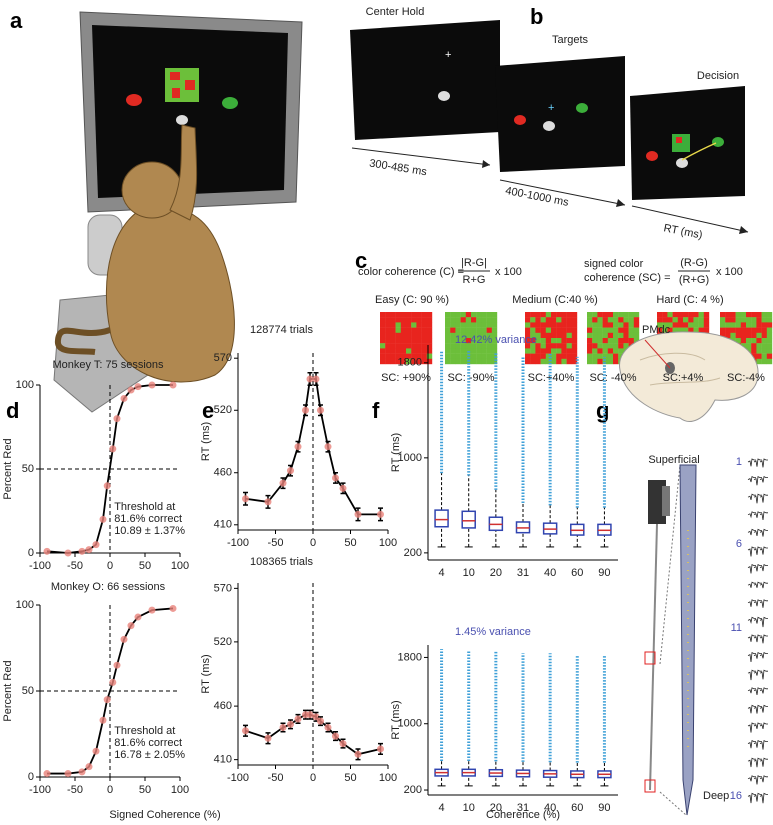 The width and height of the screenshot is (773, 825). What do you see at coordinates (410, 657) in the screenshot?
I see `y-tick-label: 1800` at bounding box center [410, 657].